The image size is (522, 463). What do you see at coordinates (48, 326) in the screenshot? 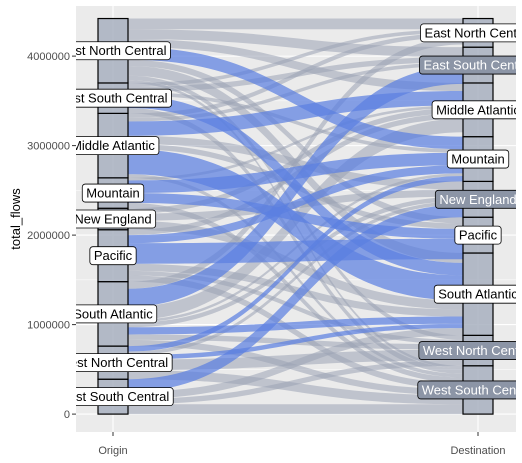
I see `y-tick-label: 1000000` at bounding box center [48, 326].